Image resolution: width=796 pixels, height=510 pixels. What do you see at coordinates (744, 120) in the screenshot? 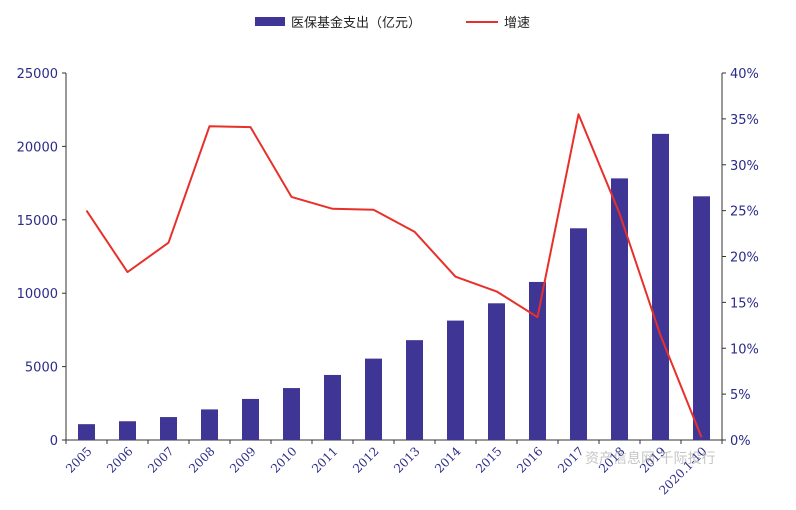
I see `right-tick-label: 35%` at bounding box center [744, 120].